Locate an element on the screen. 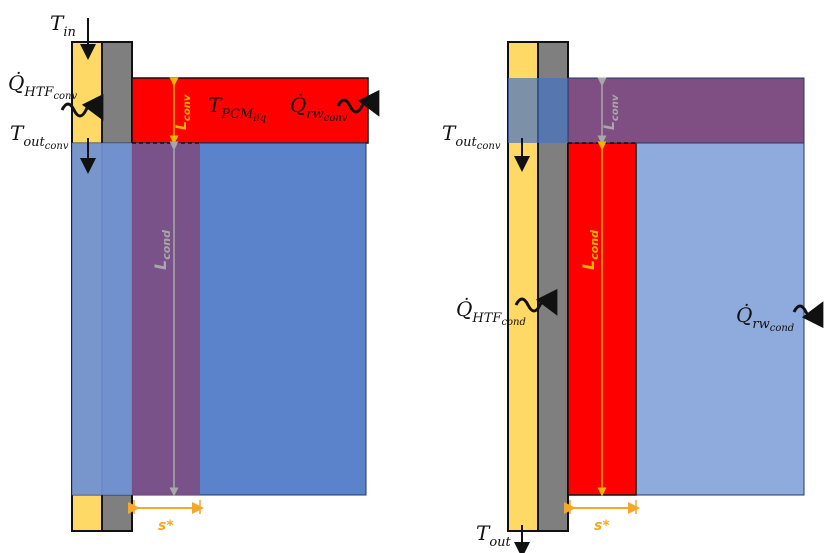  left-conduction-overlay is located at coordinates (166, 319).